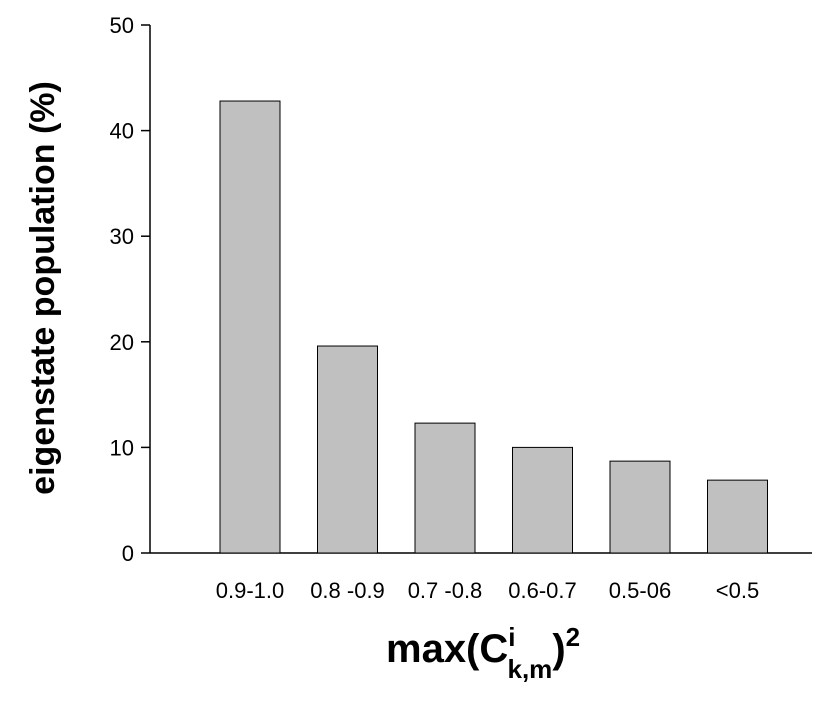  I want to click on x-label-superscript: i, so click(511, 637).